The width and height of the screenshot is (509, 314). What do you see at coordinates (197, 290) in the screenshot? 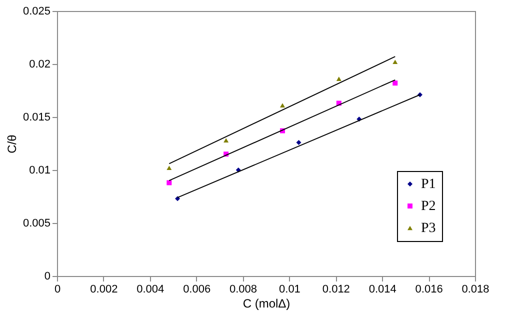
I see `x-tick-label: 0.006` at bounding box center [197, 290].